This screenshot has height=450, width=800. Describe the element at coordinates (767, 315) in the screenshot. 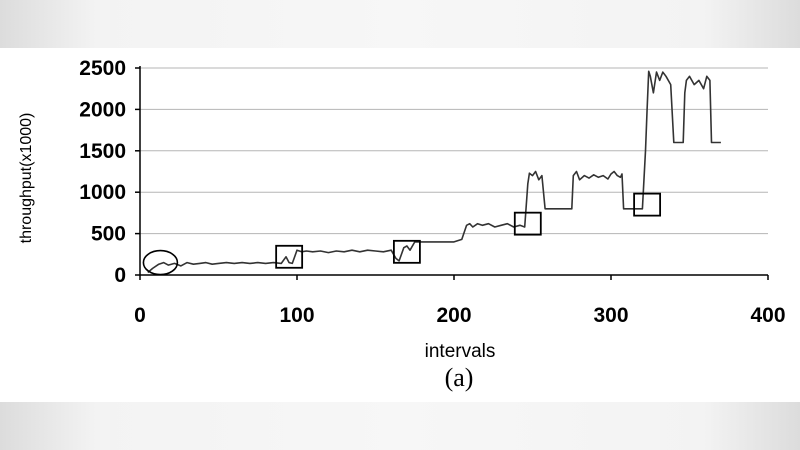

I see `x-tick-label: 400` at that location.